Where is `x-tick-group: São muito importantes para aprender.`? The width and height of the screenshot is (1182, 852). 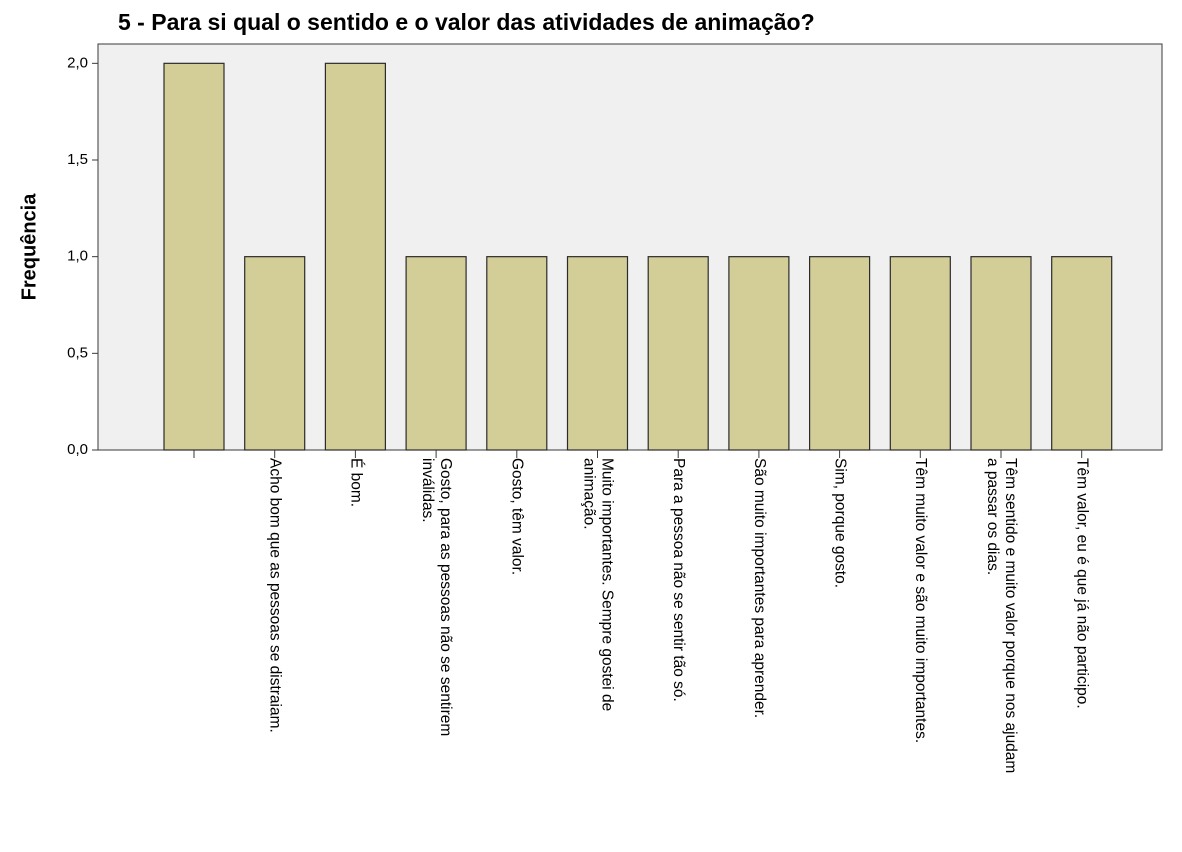 x-tick-group: São muito importantes para aprender. is located at coordinates (759, 588).